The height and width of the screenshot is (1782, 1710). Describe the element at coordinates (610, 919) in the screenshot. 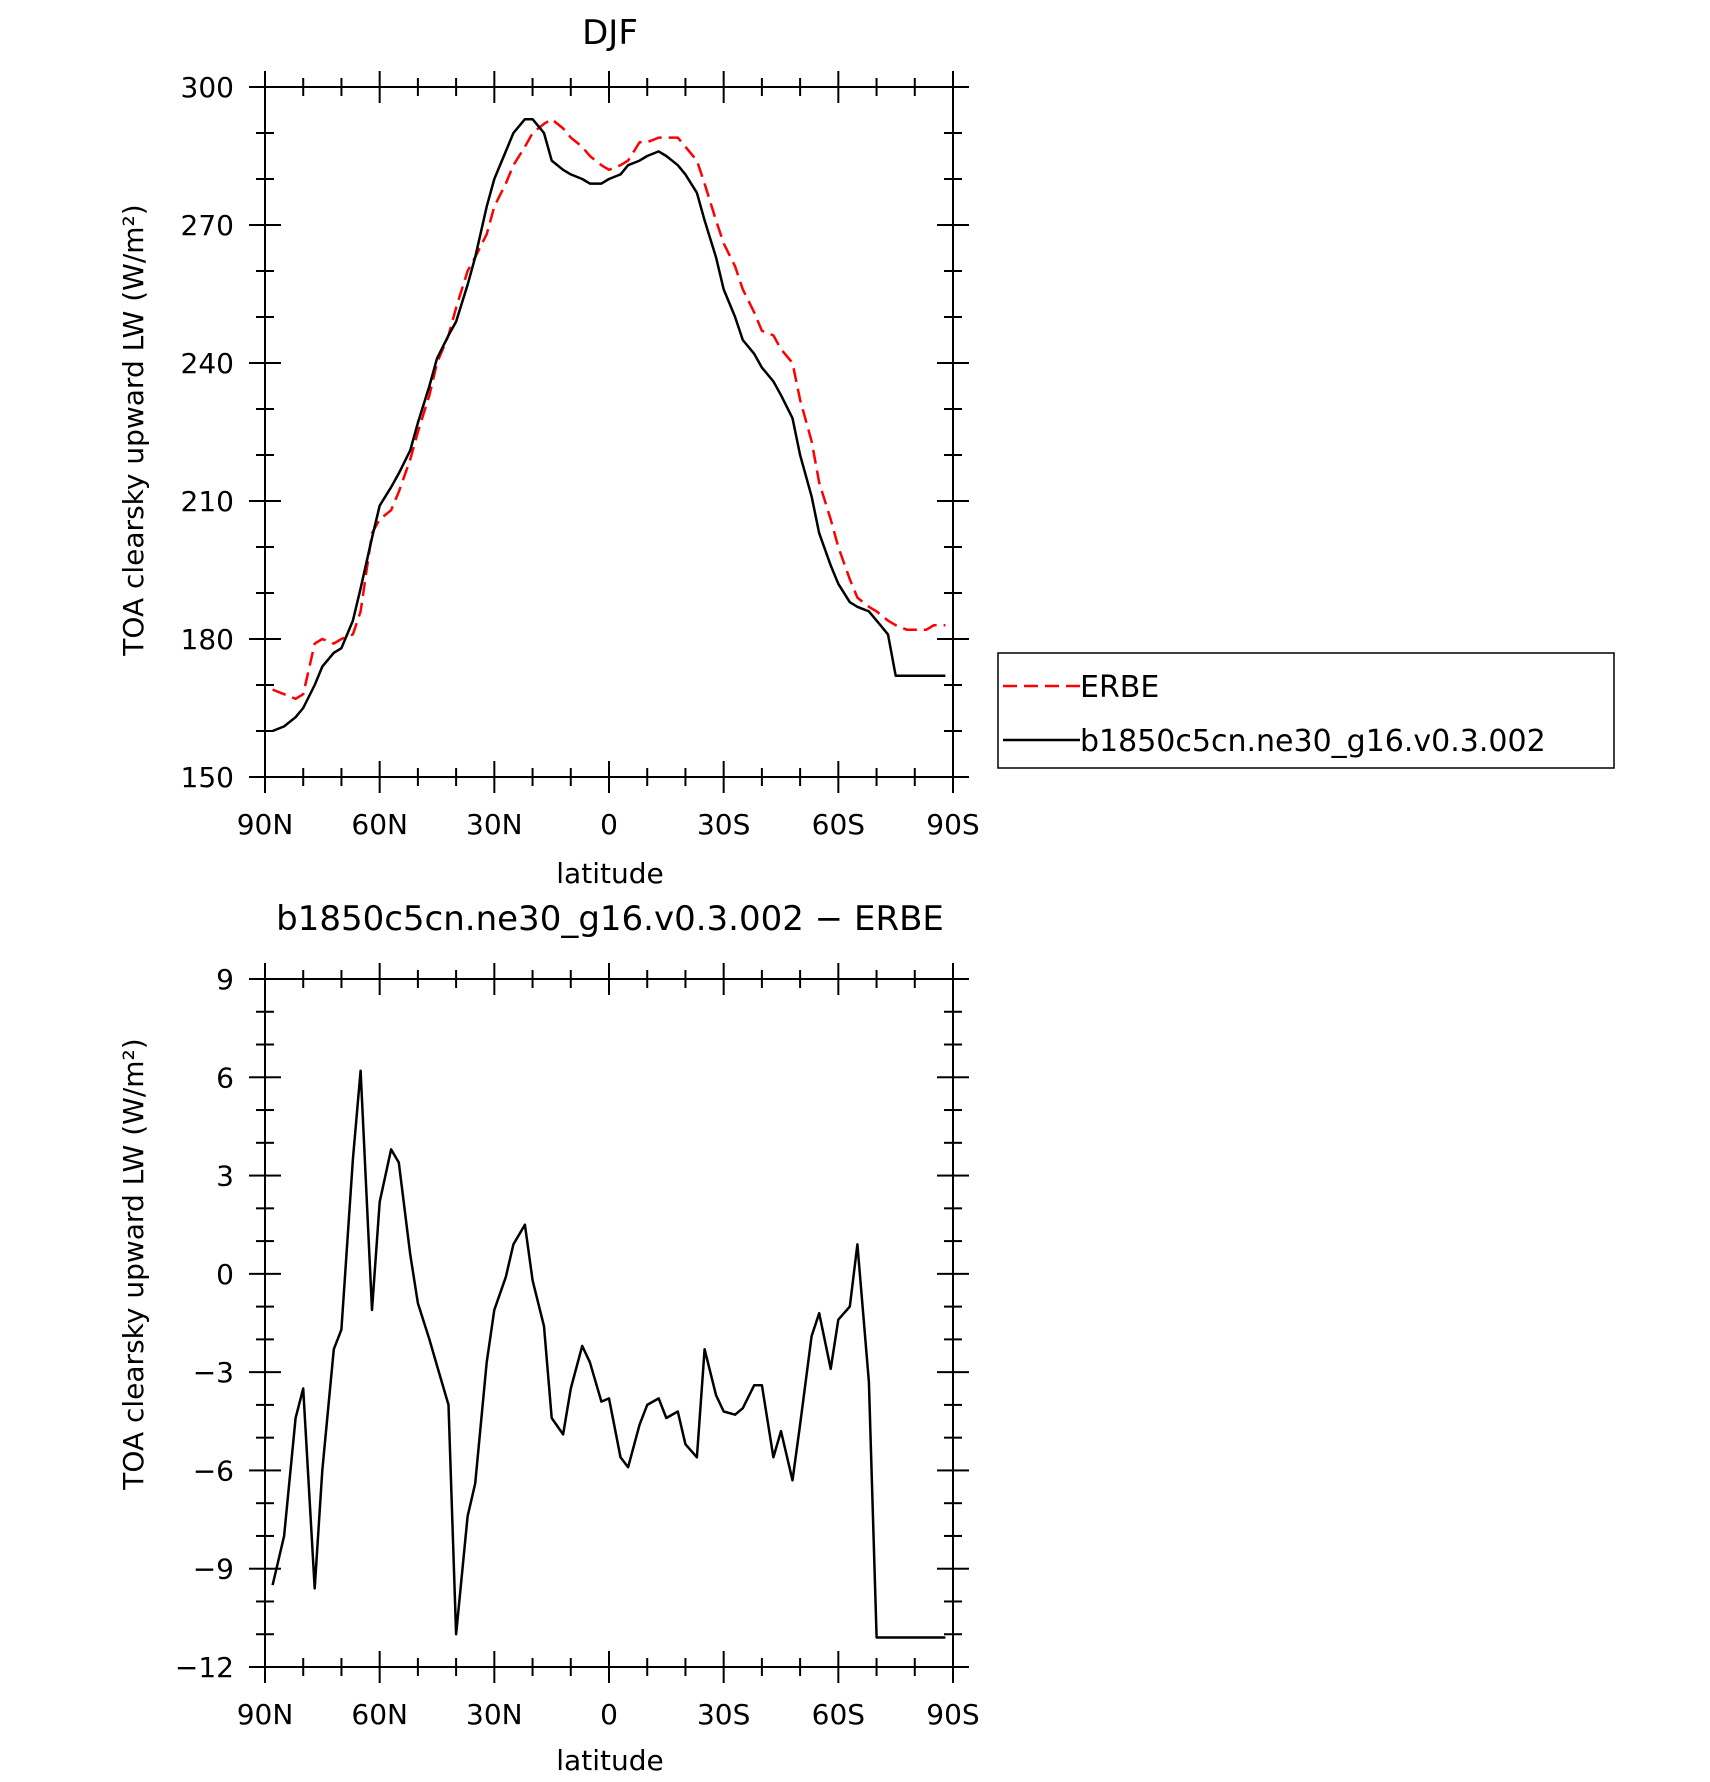

I see `bottom-chart-title: b1850c5cn.ne30_g16.v0.3.002 − ERBE` at that location.